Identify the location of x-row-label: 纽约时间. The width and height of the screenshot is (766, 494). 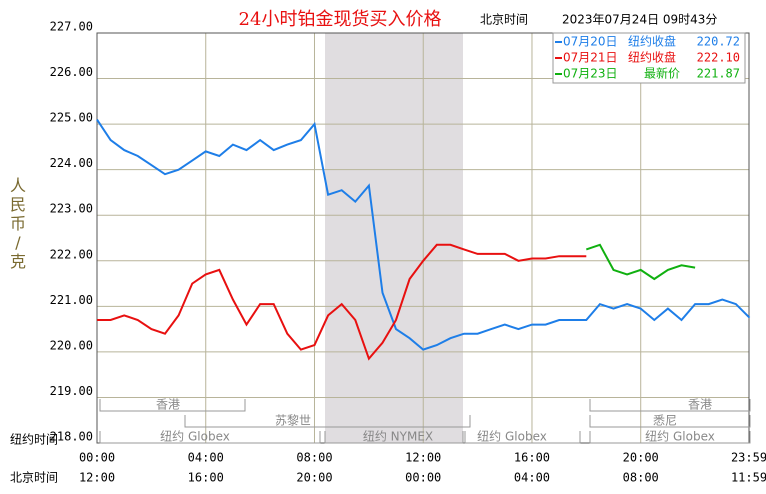
(34, 439).